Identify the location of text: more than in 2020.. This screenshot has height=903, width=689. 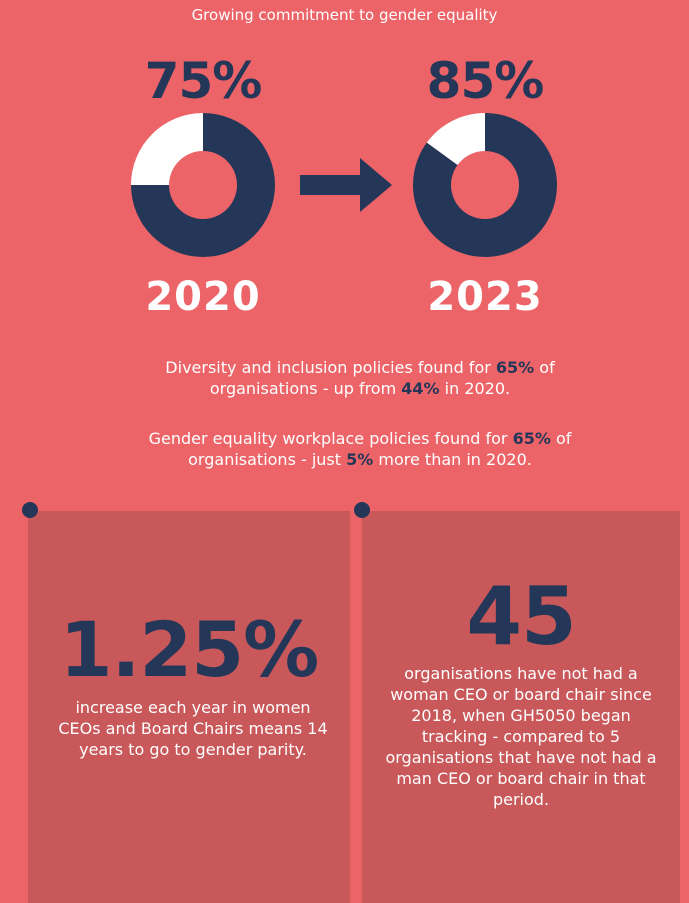
(452, 459).